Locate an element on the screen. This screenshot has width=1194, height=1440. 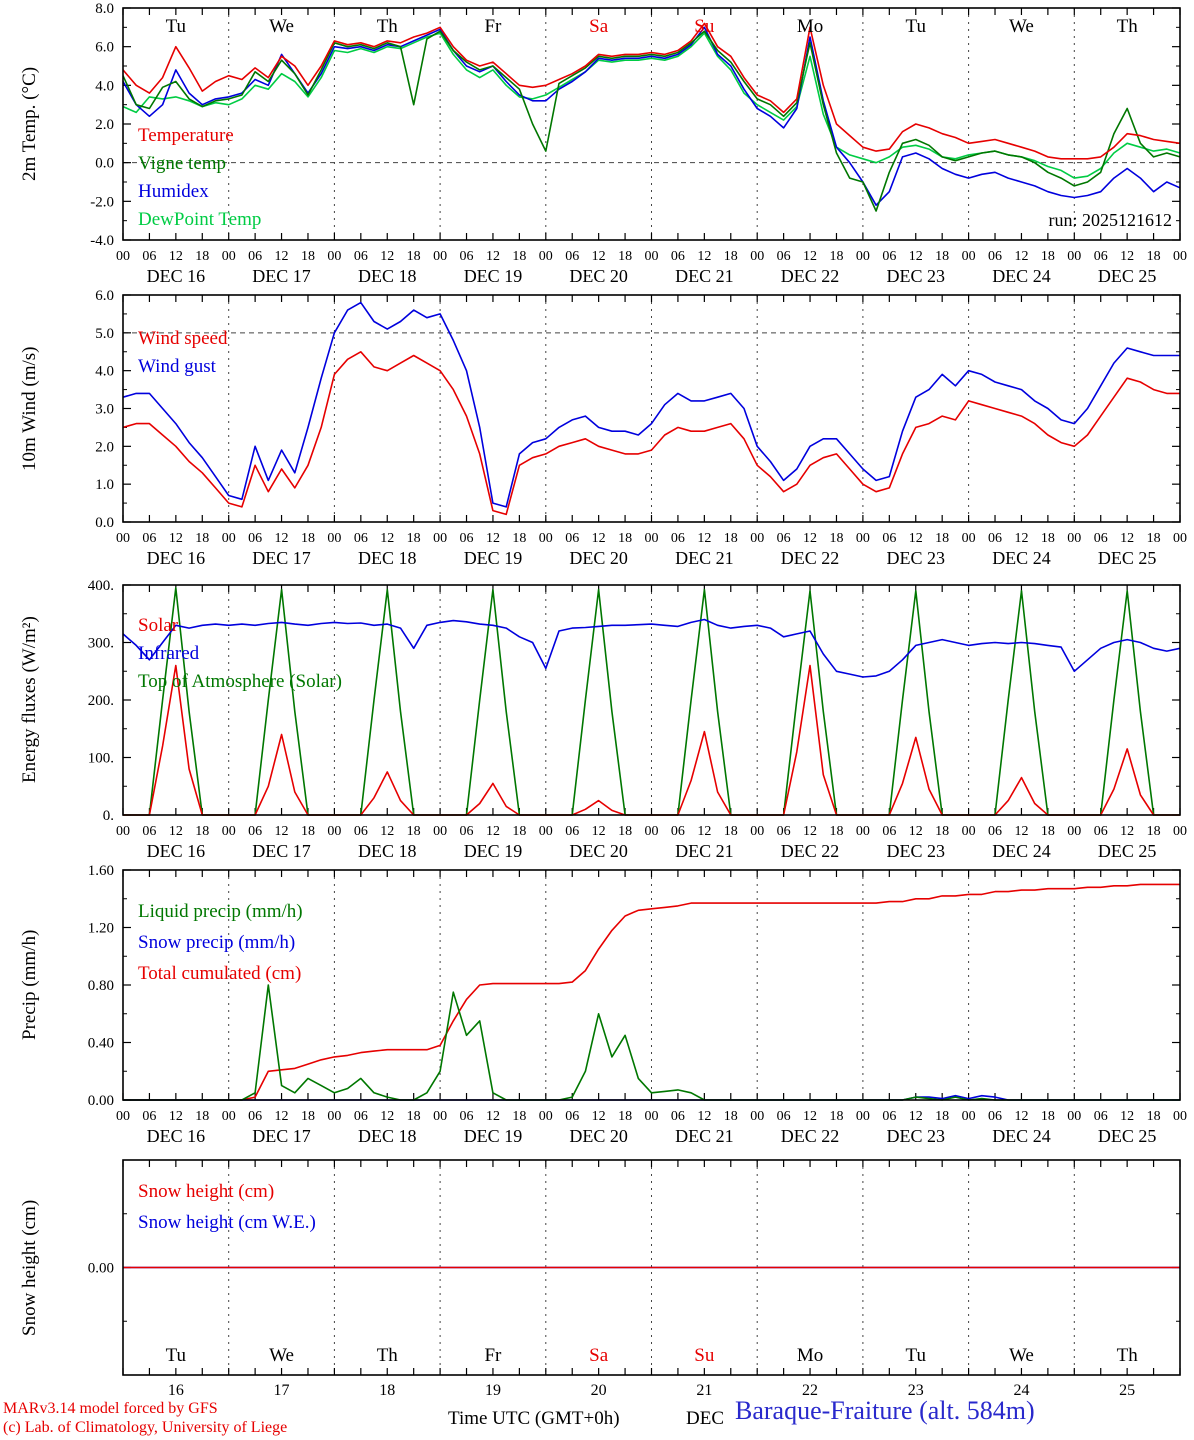
panel-border is located at coordinates (651, 408).